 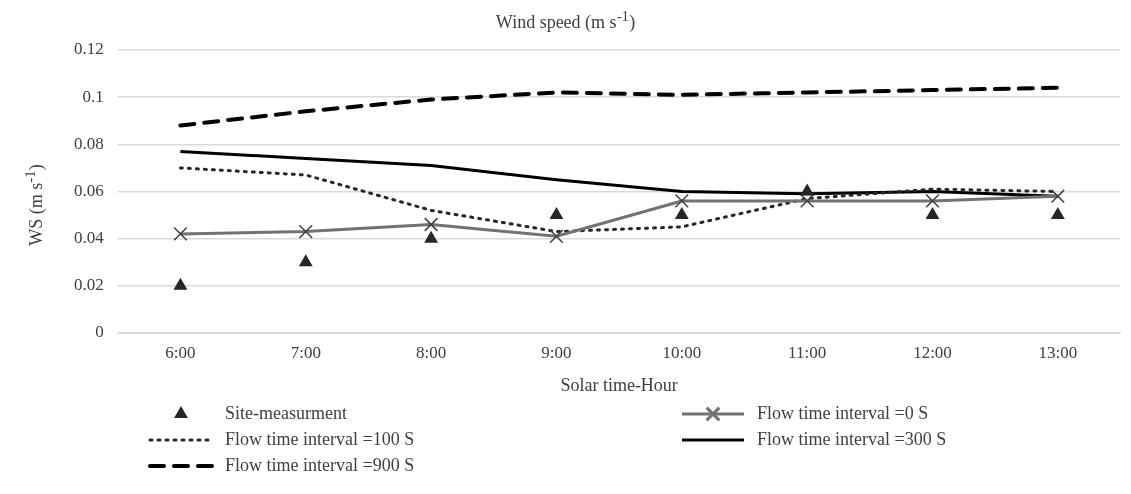 What do you see at coordinates (89, 190) in the screenshot?
I see `y-tick-label: 0.06` at bounding box center [89, 190].